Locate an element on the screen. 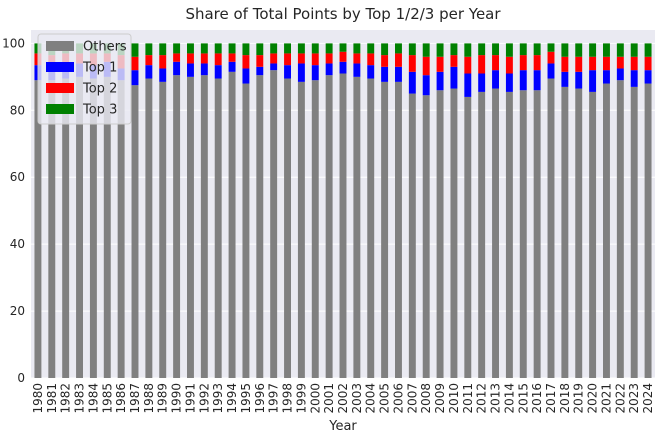  bar-top-3-2011 is located at coordinates (468, 50).